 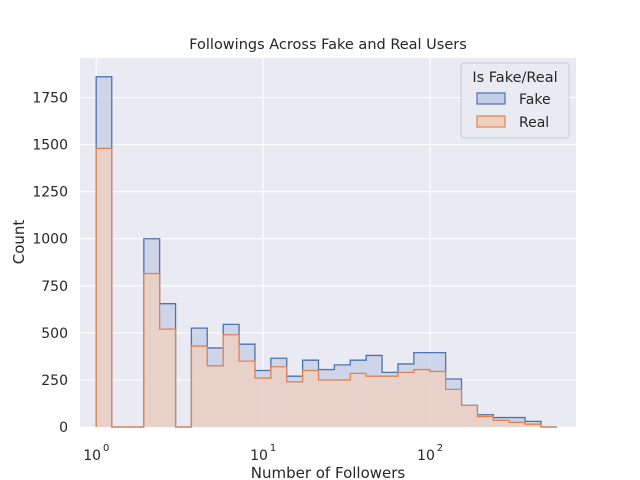 What do you see at coordinates (50, 240) in the screenshot?
I see `y-tick-label: 1000` at bounding box center [50, 240].